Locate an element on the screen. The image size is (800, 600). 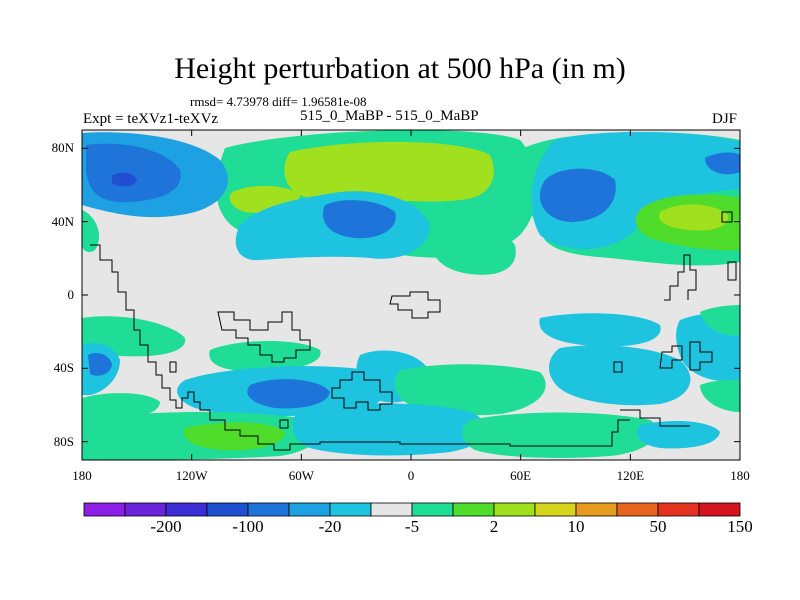
colorbar-label: -100 is located at coordinates (248, 526).